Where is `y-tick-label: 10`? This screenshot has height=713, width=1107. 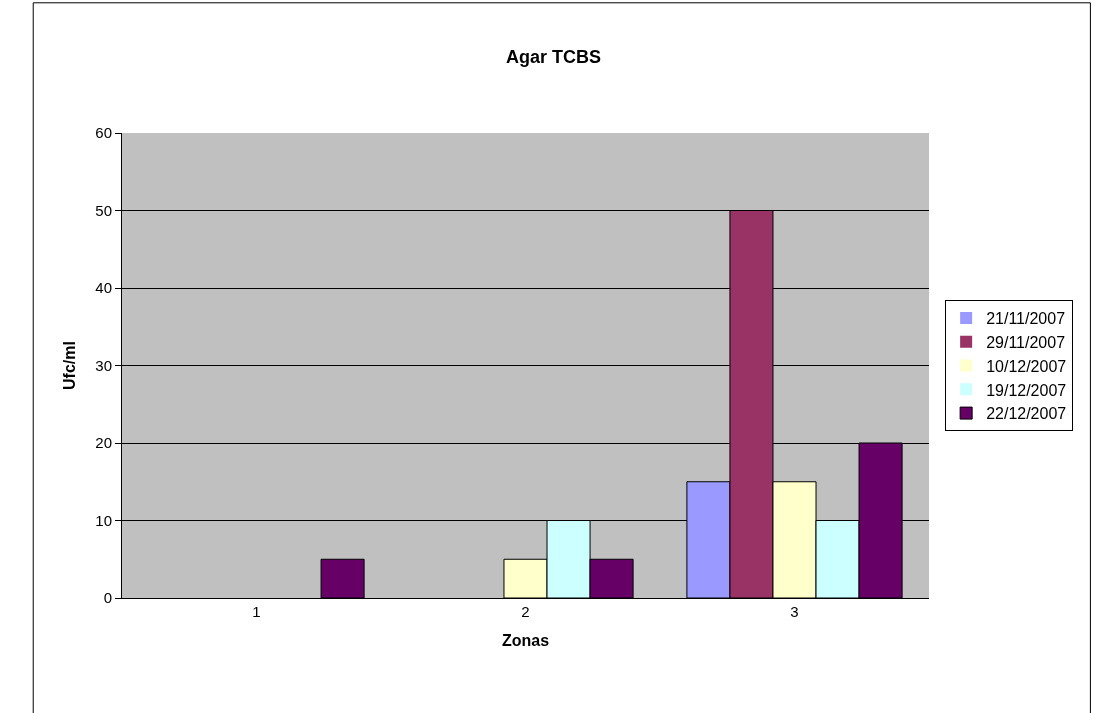 y-tick-label: 10 is located at coordinates (103, 520).